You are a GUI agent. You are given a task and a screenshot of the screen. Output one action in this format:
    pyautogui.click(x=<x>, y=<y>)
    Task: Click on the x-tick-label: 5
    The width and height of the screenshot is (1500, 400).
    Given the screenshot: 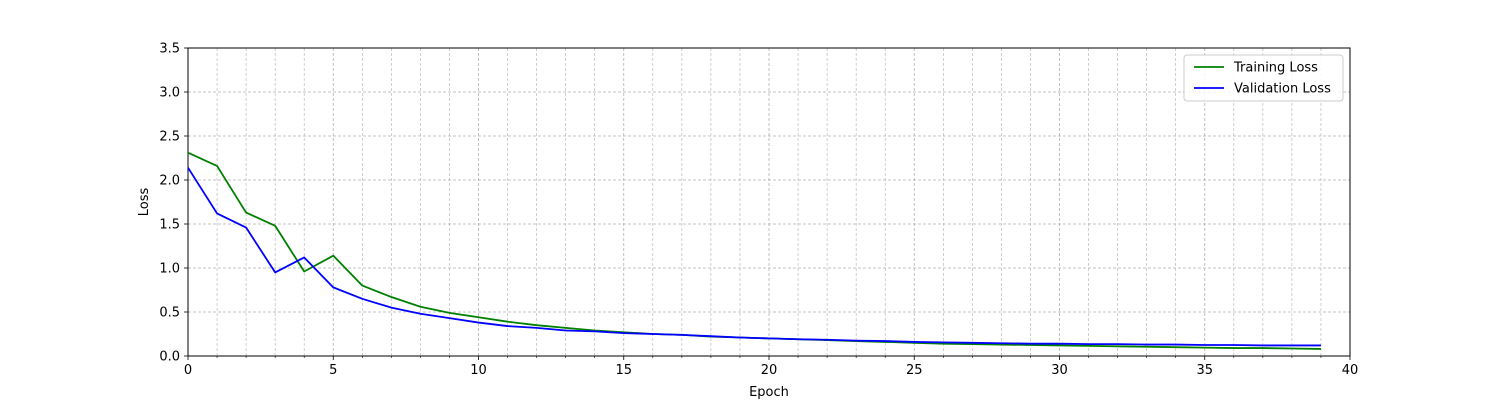 What is the action you would take?
    pyautogui.click(x=333, y=370)
    